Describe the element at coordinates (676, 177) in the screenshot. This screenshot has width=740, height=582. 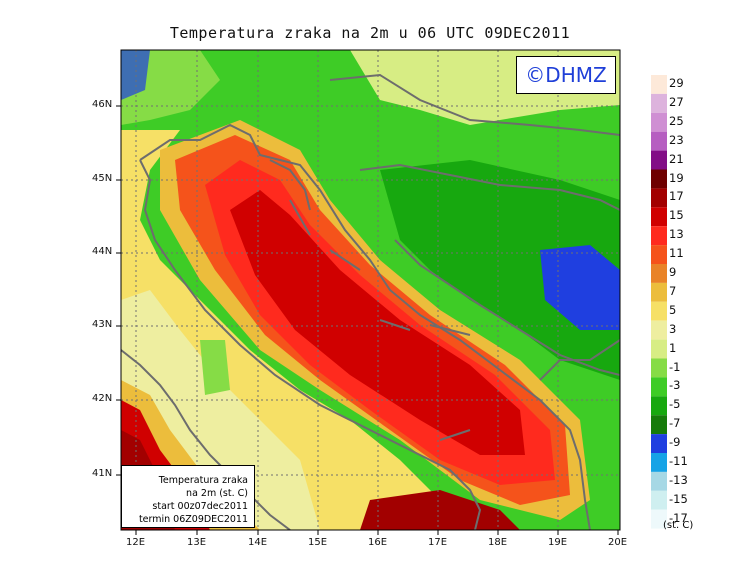
I see `colorbar-tick-label: 19` at that location.